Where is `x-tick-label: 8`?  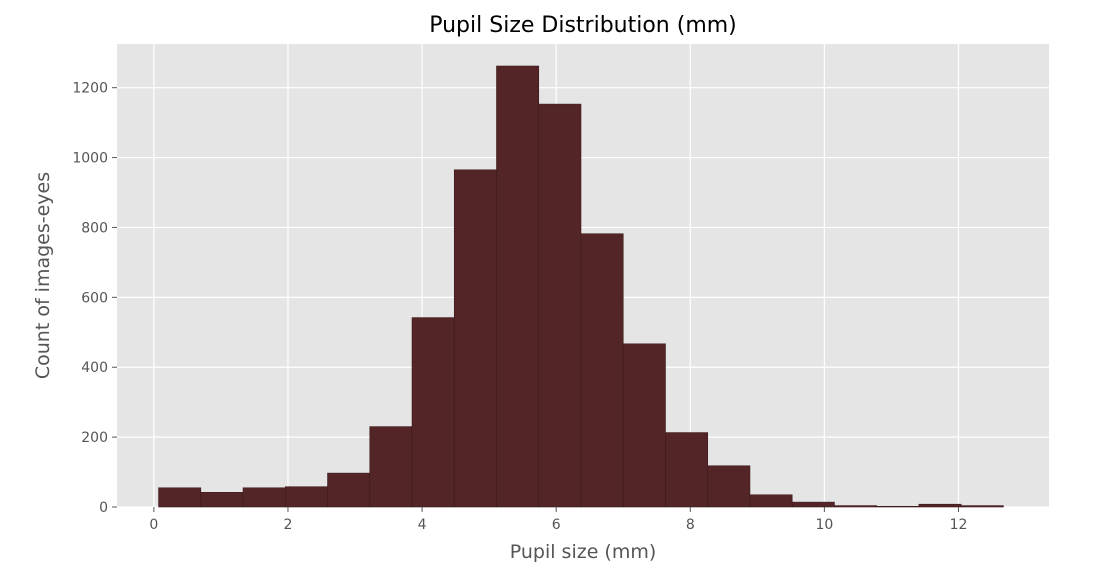
x-tick-label: 8 is located at coordinates (690, 525).